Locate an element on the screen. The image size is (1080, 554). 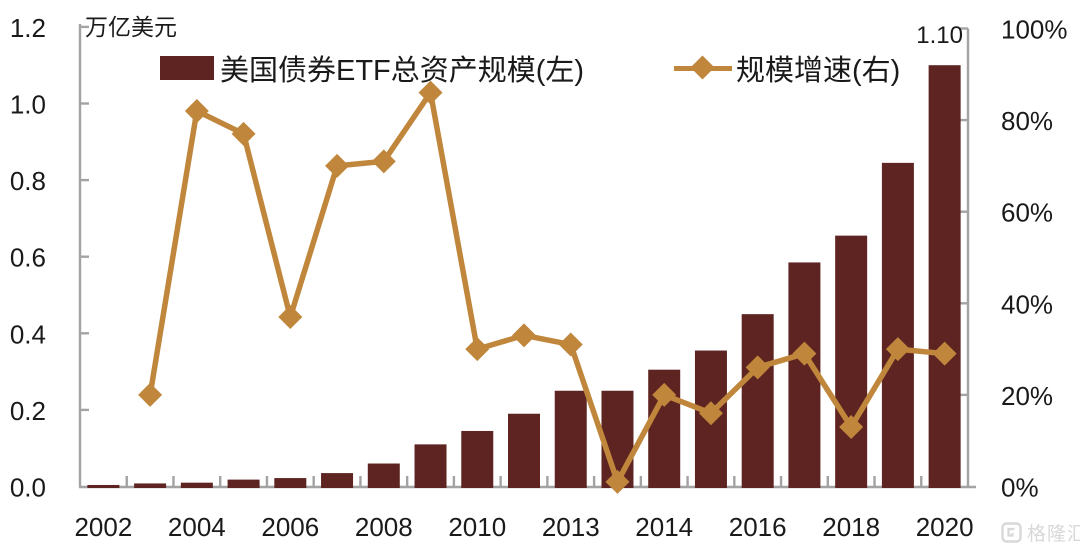
legend-bar-label: 美国债券ETF总资产规模(左) is located at coordinates (402, 71).